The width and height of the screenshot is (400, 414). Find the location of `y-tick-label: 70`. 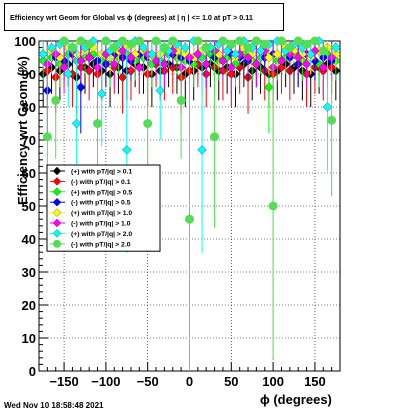

y-tick-label: 70 is located at coordinates (29, 140).